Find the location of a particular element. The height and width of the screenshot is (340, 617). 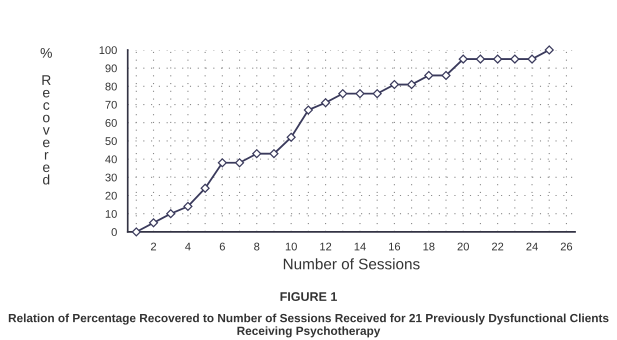

x-tick-label: 20 is located at coordinates (463, 246).